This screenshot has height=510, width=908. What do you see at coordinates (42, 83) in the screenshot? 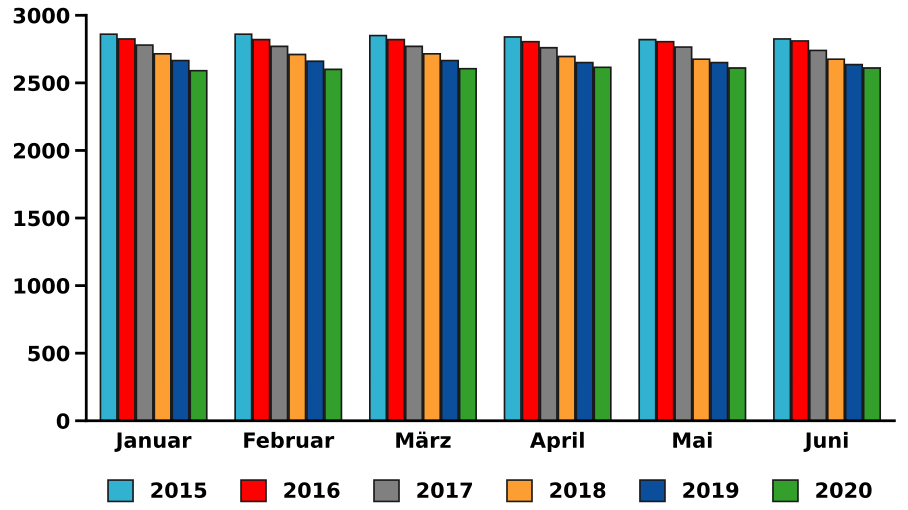
I see `y-tick-label: 2500` at bounding box center [42, 83].